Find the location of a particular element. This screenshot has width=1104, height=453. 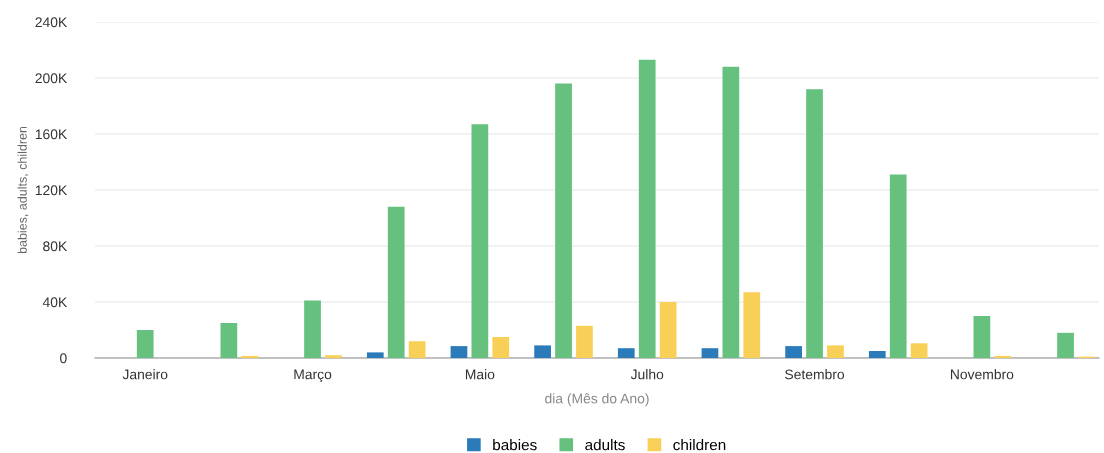

y-tick-label: 120K is located at coordinates (51, 190).